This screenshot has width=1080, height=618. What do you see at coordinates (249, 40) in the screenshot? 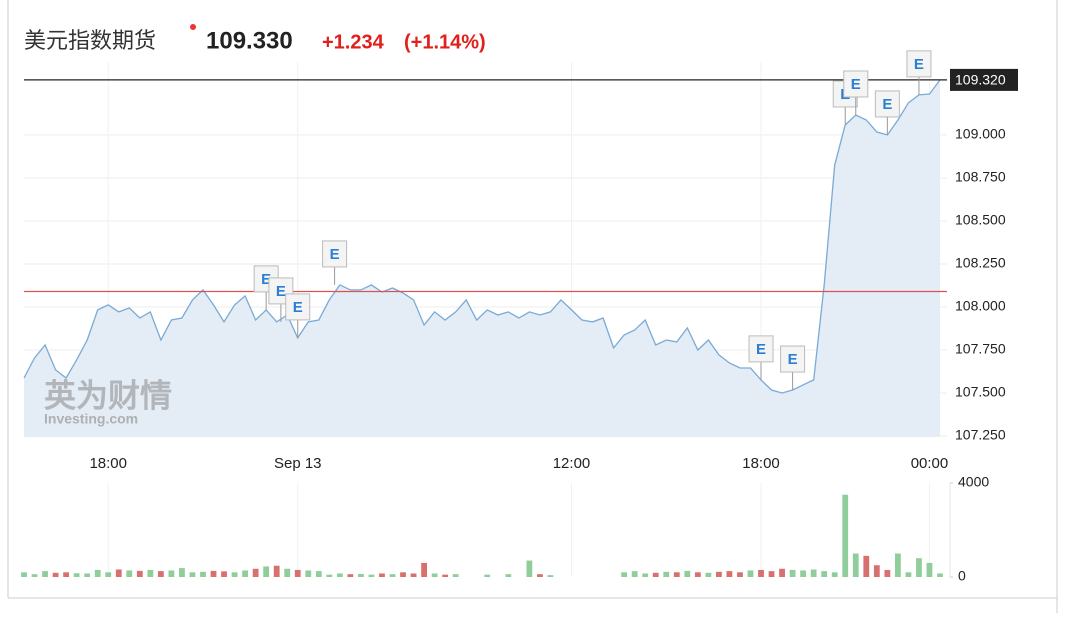
I see `price: 109.330` at bounding box center [249, 40].